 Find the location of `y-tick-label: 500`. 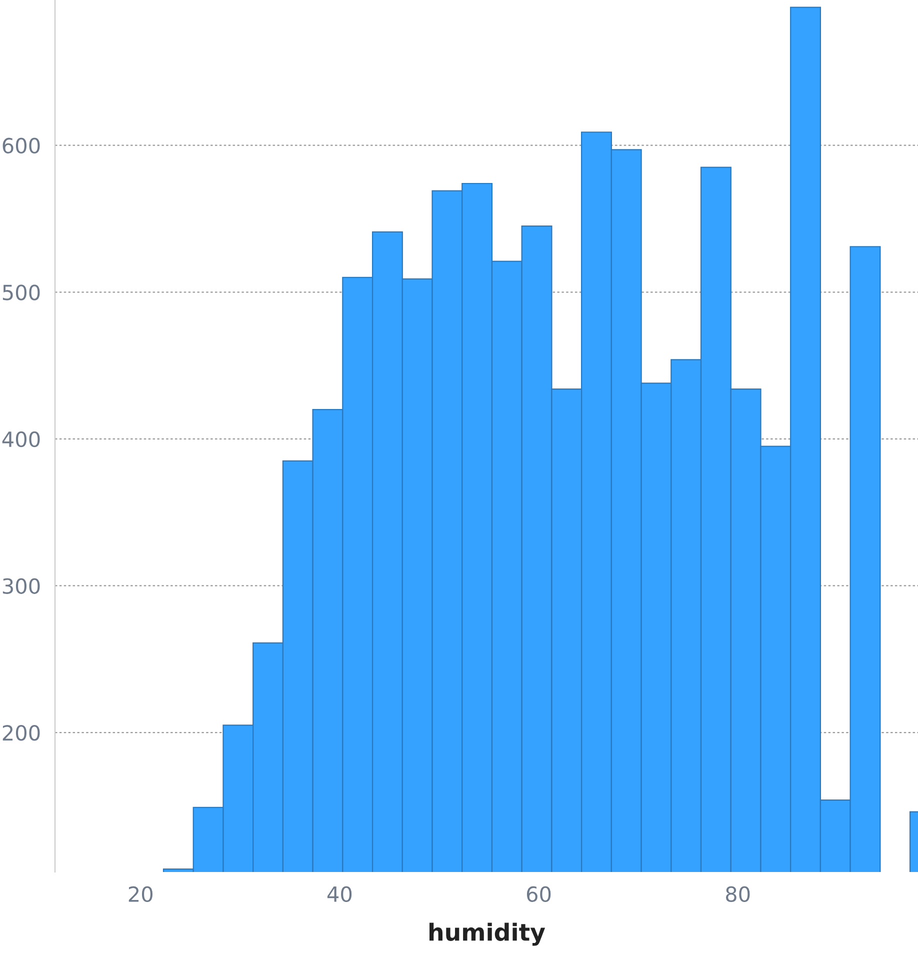

y-tick-label: 500 is located at coordinates (21, 292).